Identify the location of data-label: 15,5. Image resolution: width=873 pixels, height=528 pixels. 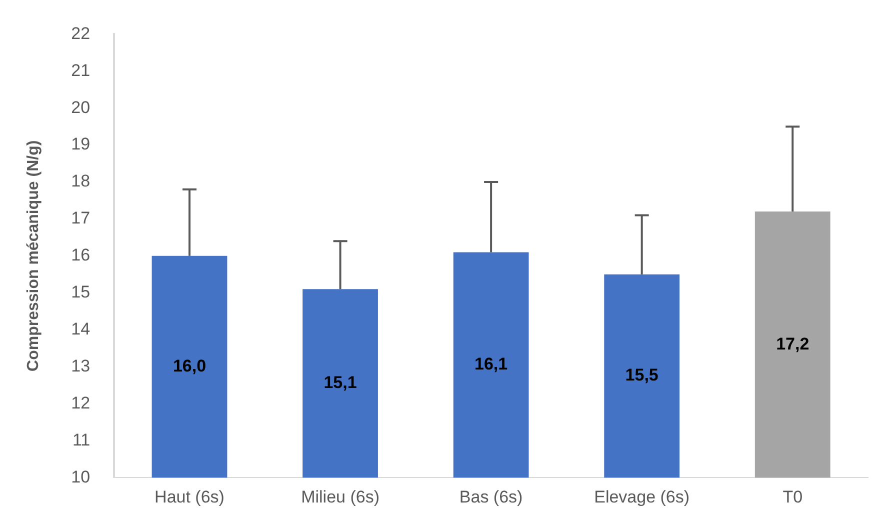
(641, 375).